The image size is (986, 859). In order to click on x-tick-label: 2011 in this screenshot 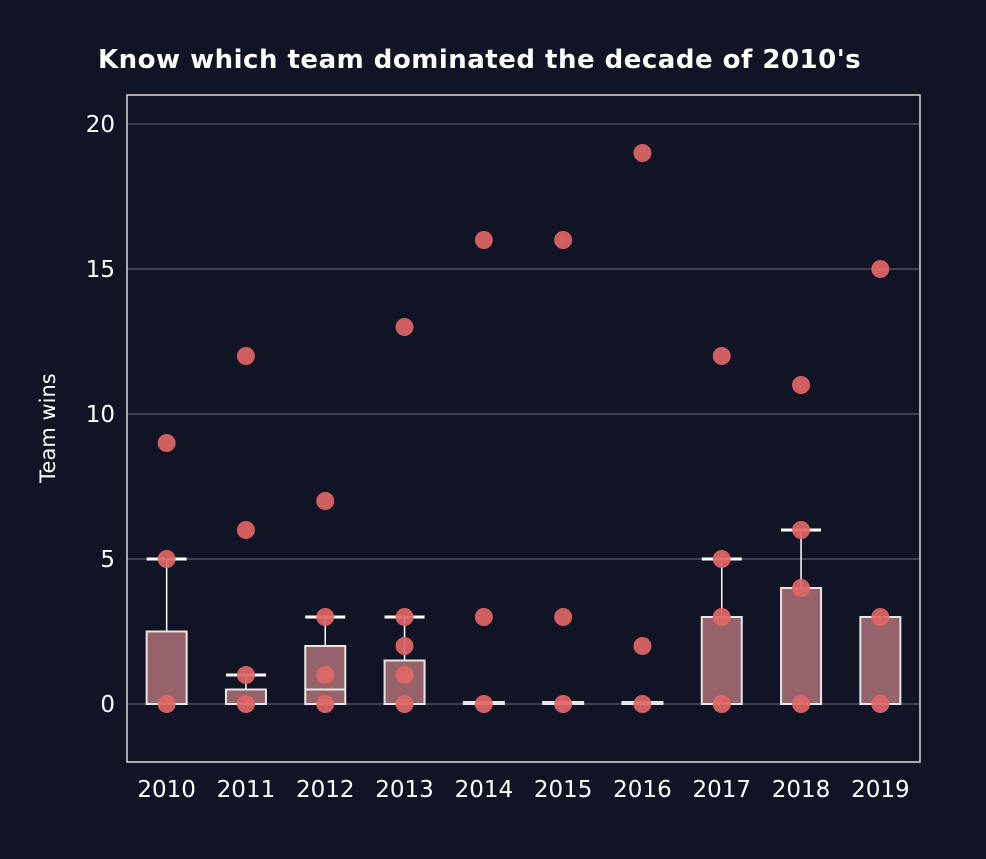, I will do `click(246, 790)`.